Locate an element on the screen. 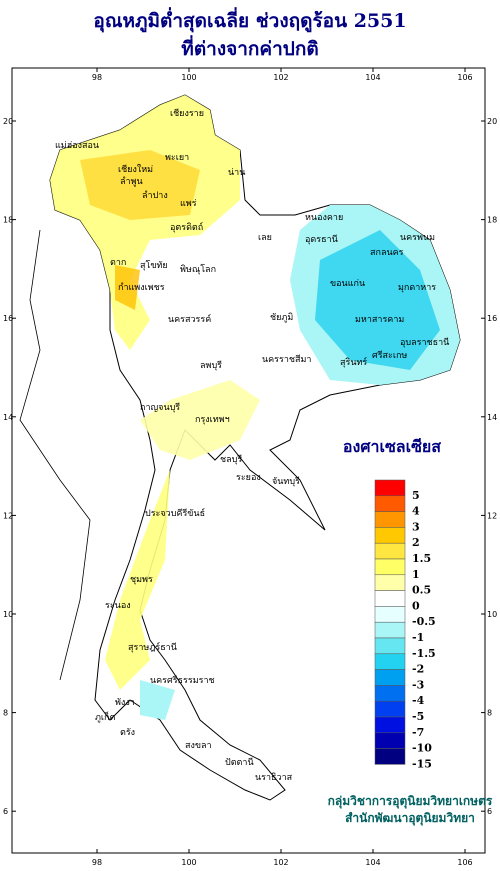 The image size is (500, 871). place: ชุมพร is located at coordinates (141, 580).